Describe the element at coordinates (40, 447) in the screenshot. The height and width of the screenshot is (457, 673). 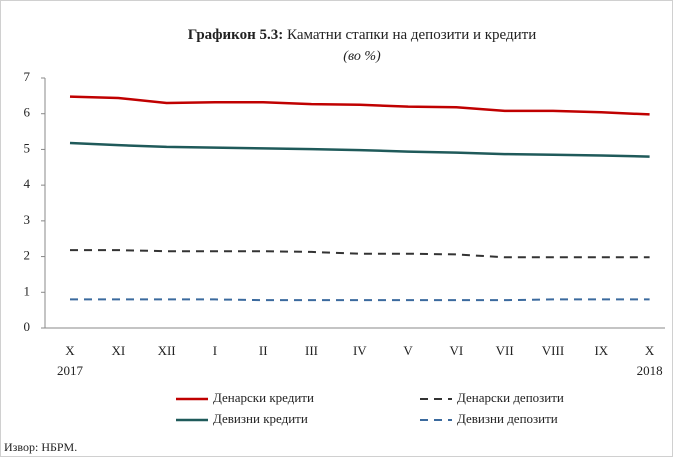
I see `source: Извор: НБРМ.` at that location.